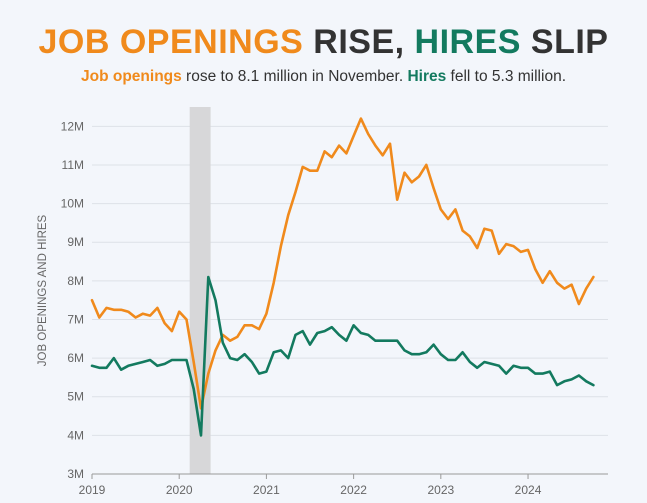  What do you see at coordinates (359, 42) in the screenshot?
I see `title-rise: RISE,` at bounding box center [359, 42].